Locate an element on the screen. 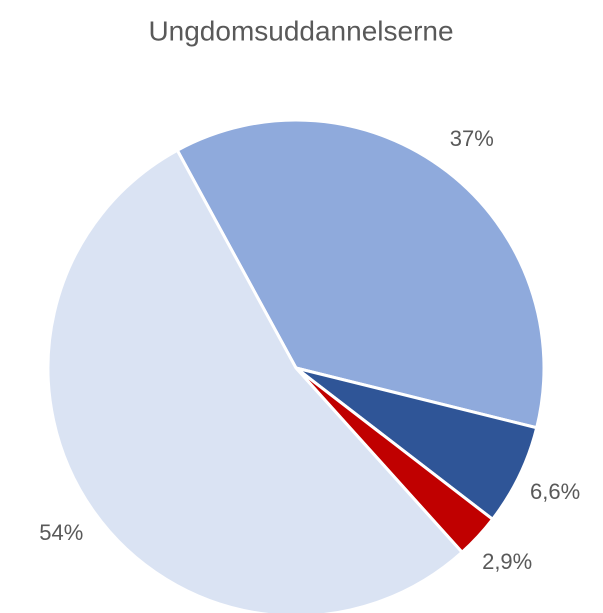 The width and height of the screenshot is (603, 613). chart-title: Ungdomsuddannelserne is located at coordinates (300, 30).